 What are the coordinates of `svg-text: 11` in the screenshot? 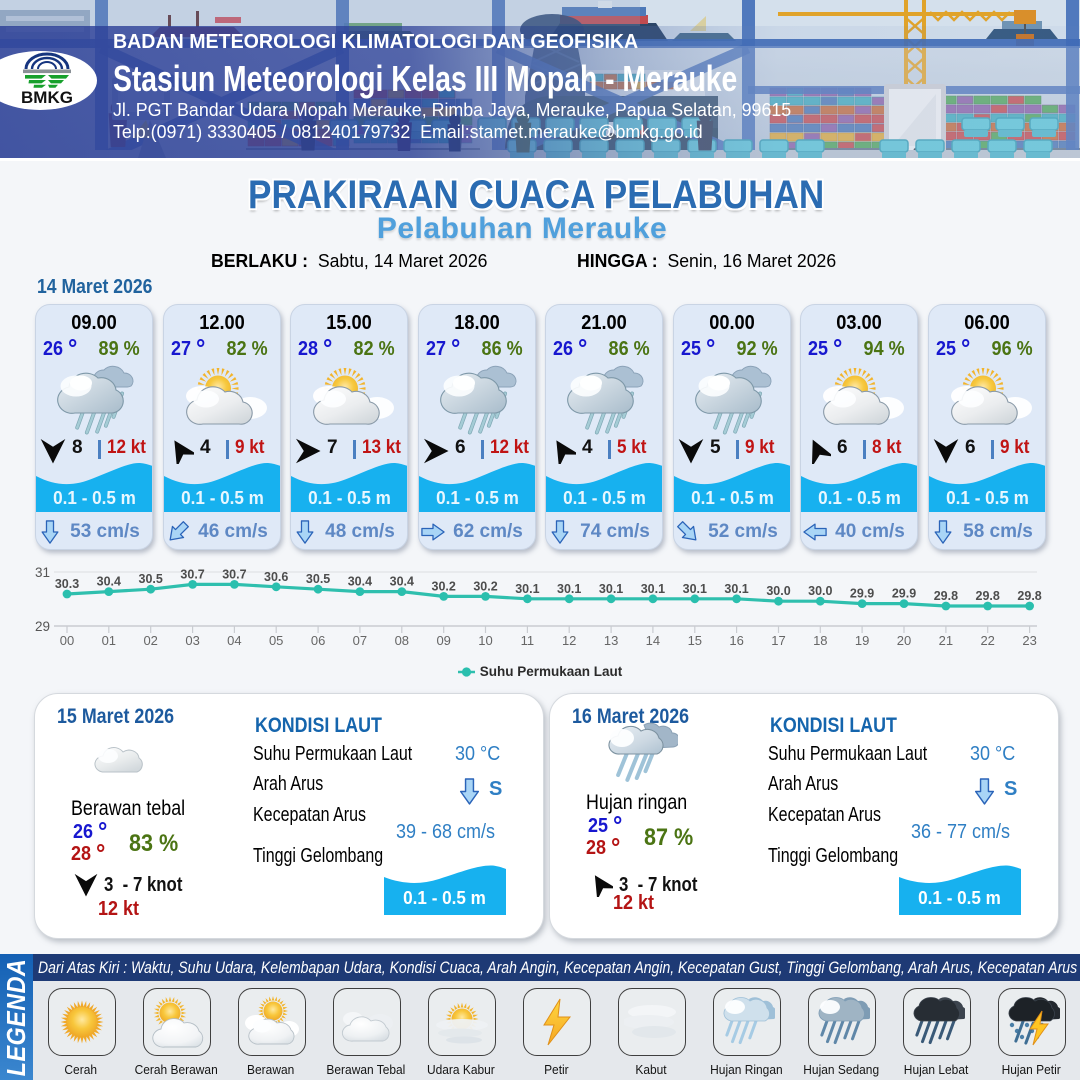 It's located at (528, 640).